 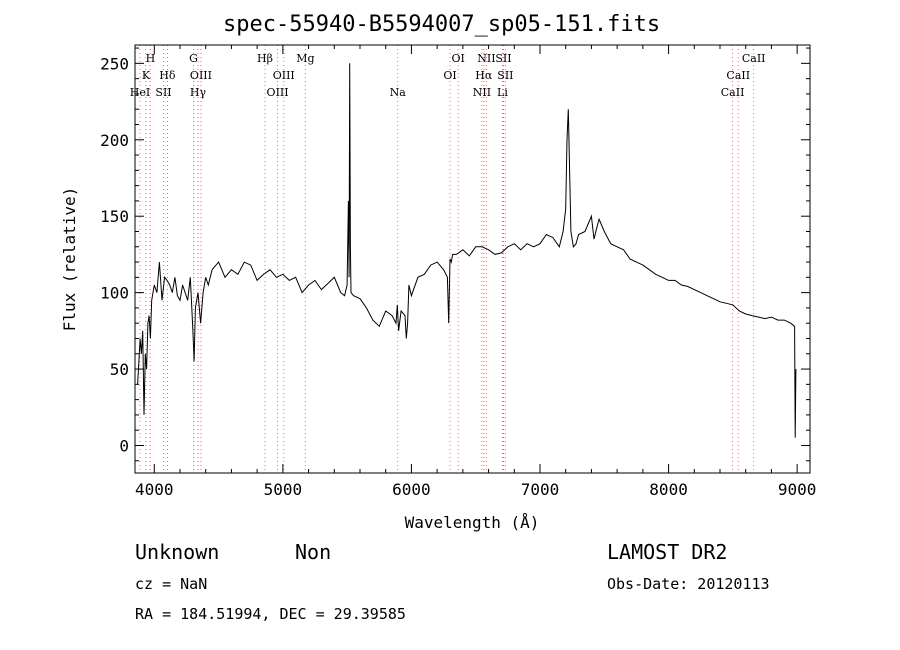 What do you see at coordinates (313, 552) in the screenshot?
I see `object-subclass: Non` at bounding box center [313, 552].